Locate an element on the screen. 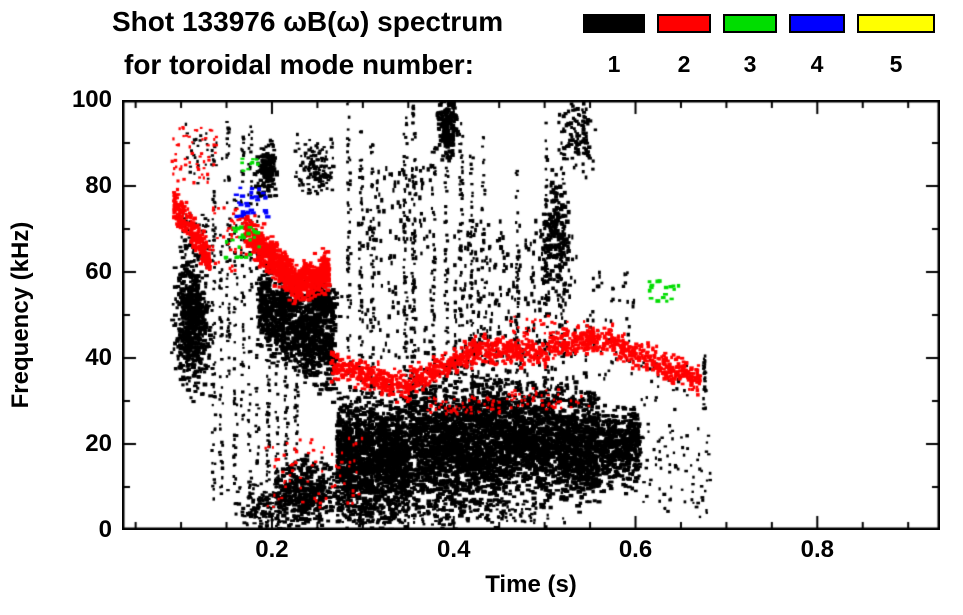 Image resolution: width=963 pixels, height=615 pixels. legend-mode-number-2: 2 is located at coordinates (684, 64).